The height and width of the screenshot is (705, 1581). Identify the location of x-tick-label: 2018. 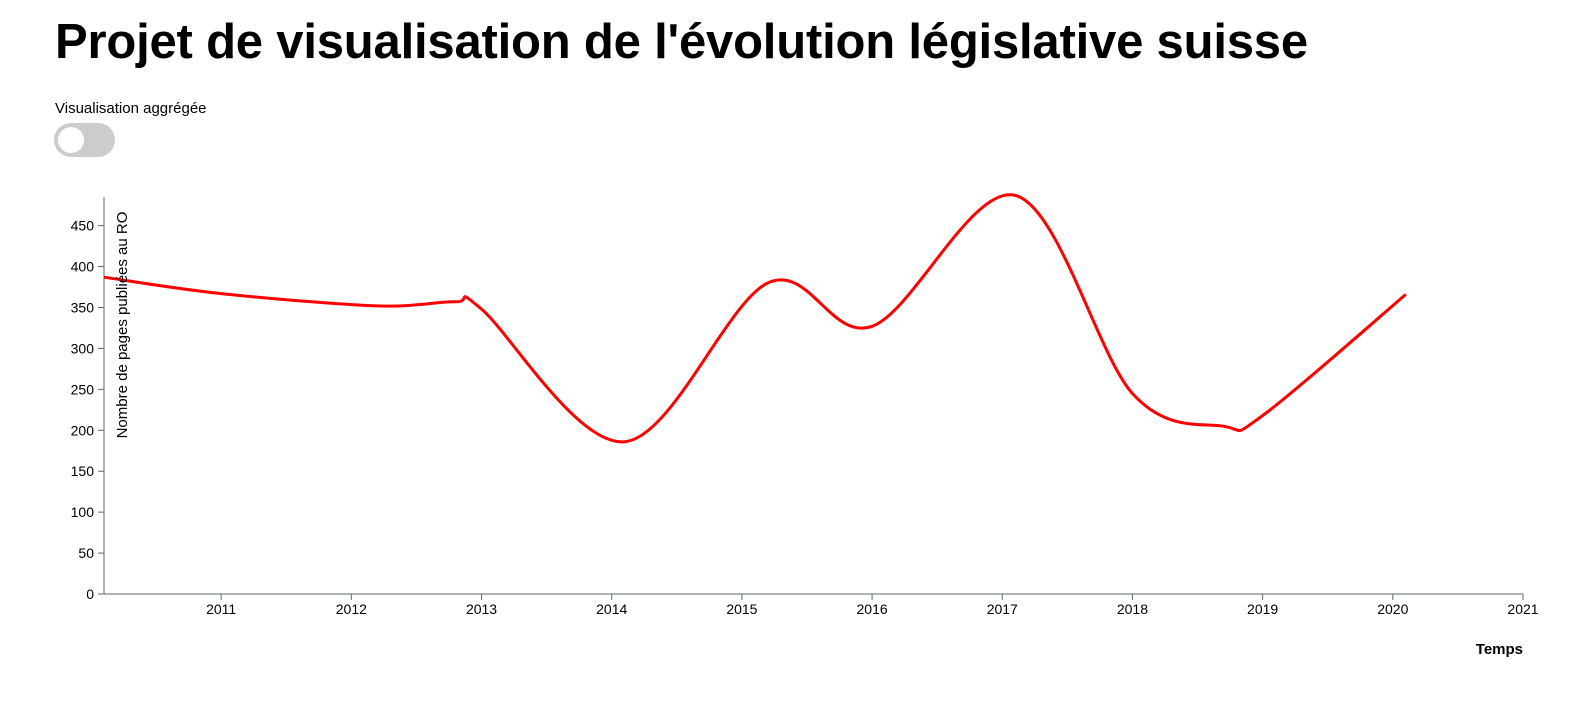
(1132, 609).